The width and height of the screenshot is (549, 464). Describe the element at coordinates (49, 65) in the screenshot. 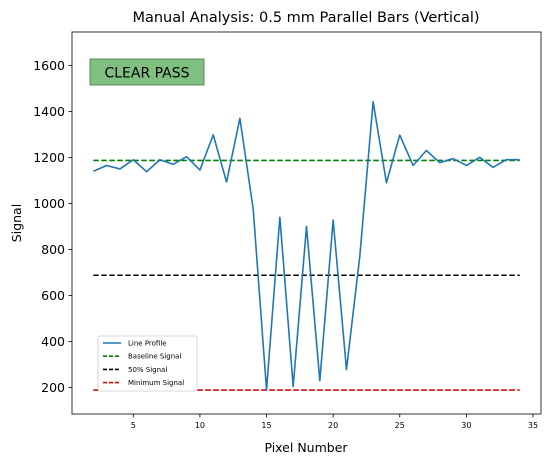

I see `y-tick-label: 1600` at that location.